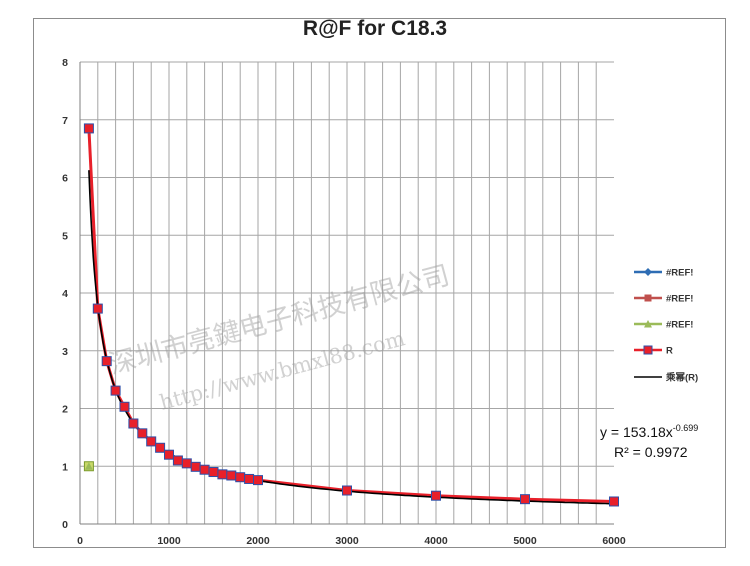 The height and width of the screenshot is (566, 750). Describe the element at coordinates (169, 541) in the screenshot. I see `x-tick-label: 1000` at that location.